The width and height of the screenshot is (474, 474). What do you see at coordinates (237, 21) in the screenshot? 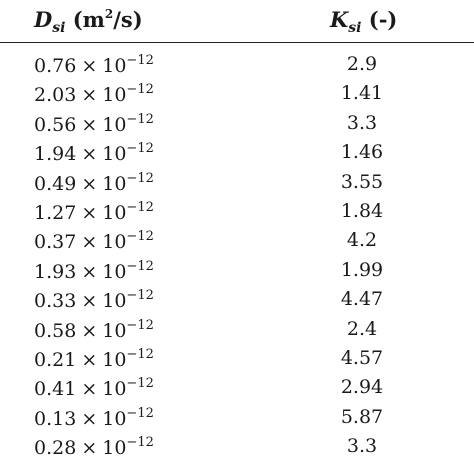
I see `table-header: Dsi (m2/s) Ksi (-)` at bounding box center [237, 21].